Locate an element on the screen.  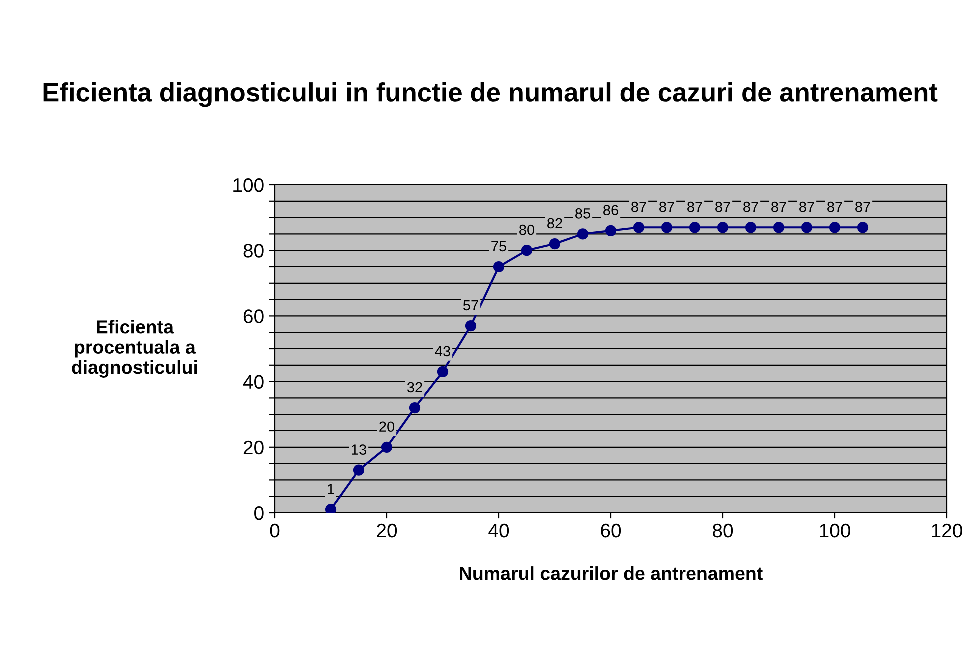
data-label: 82 is located at coordinates (555, 223).